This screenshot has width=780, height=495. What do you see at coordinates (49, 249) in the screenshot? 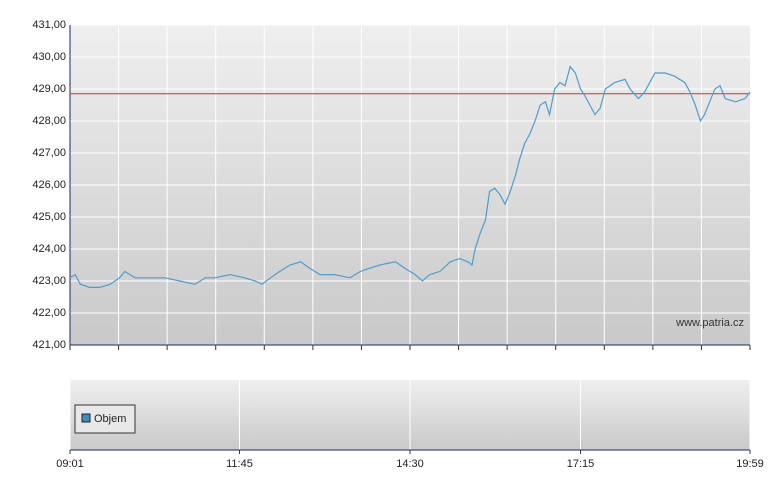
I see `y-tick-label: 424,00` at bounding box center [49, 249].